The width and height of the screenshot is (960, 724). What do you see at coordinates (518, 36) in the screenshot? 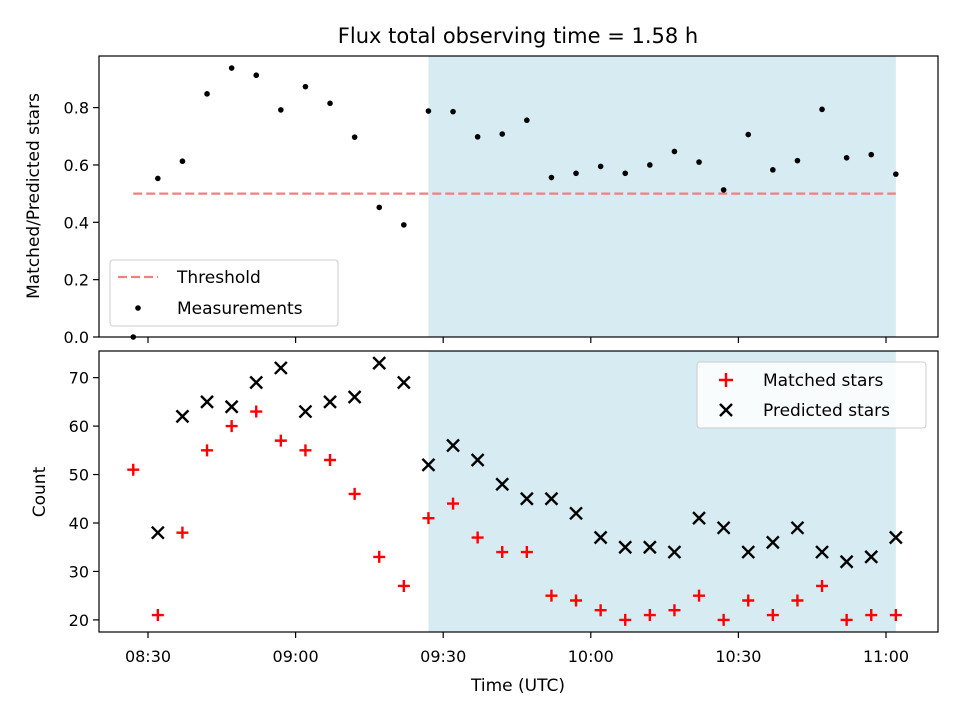
I see `chart-title: Flux total observing time = 1.58 h` at bounding box center [518, 36].